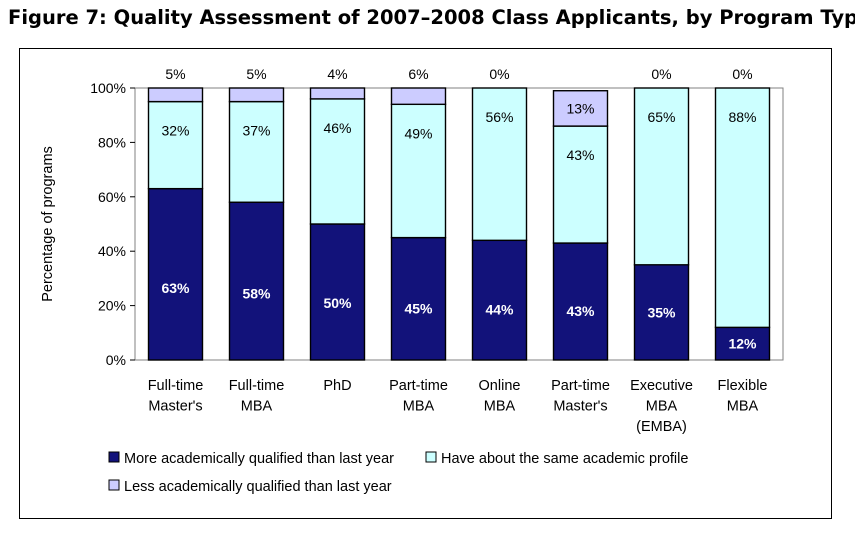 The image size is (855, 537). What do you see at coordinates (337, 74) in the screenshot?
I see `data-label-less: 4%` at bounding box center [337, 74].